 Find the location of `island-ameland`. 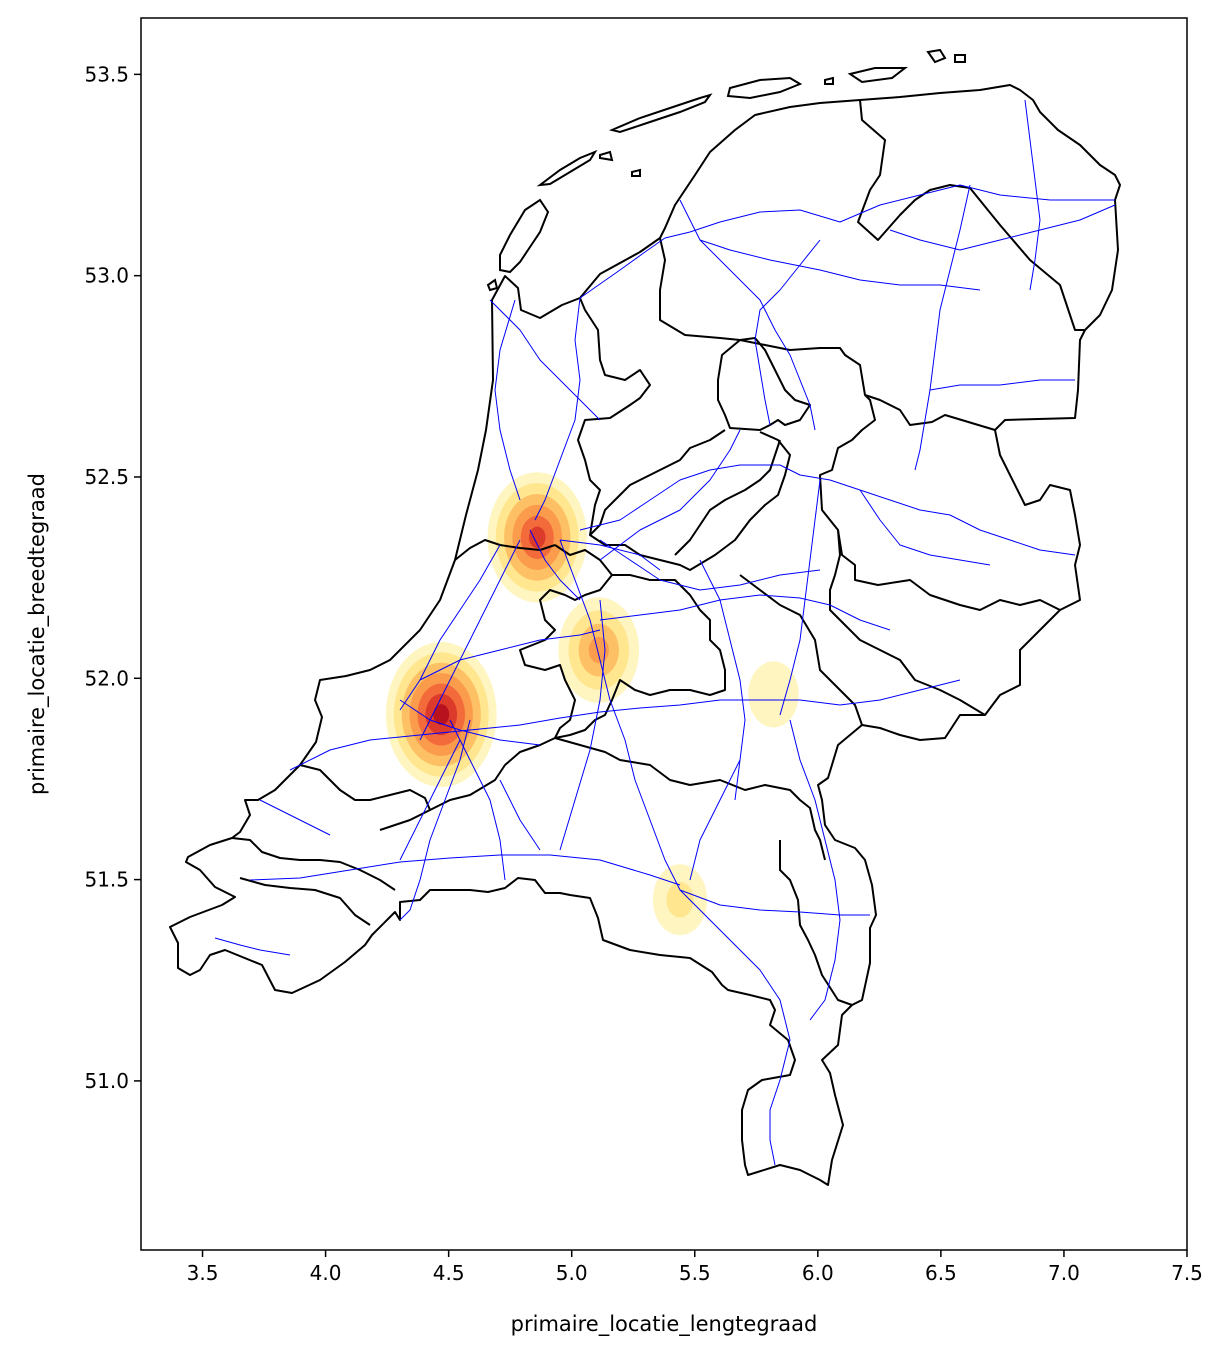

island-ameland is located at coordinates (764, 88).